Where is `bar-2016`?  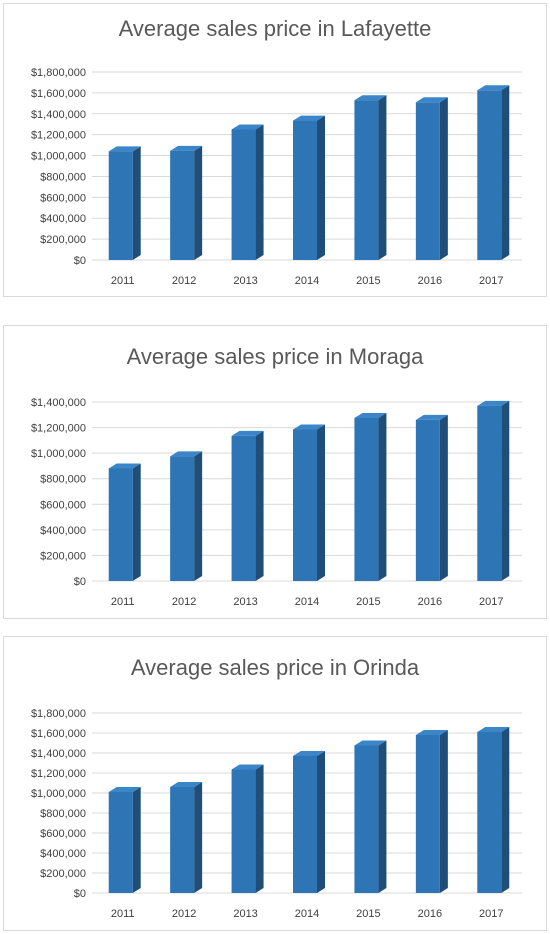
bar-2016 is located at coordinates (431, 811).